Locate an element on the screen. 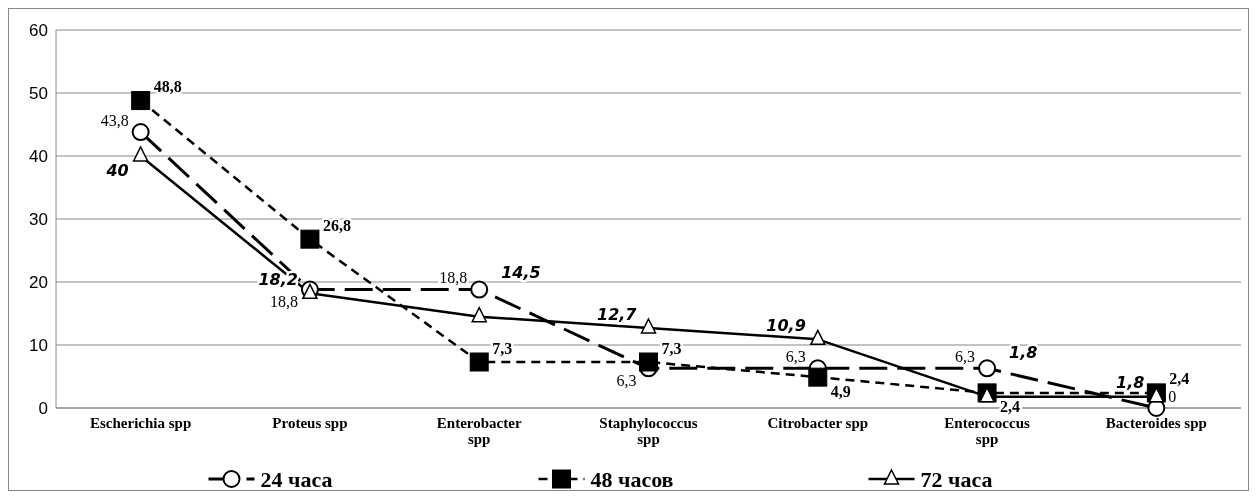 The height and width of the screenshot is (499, 1257). y-tick-label: 50 is located at coordinates (38, 93).